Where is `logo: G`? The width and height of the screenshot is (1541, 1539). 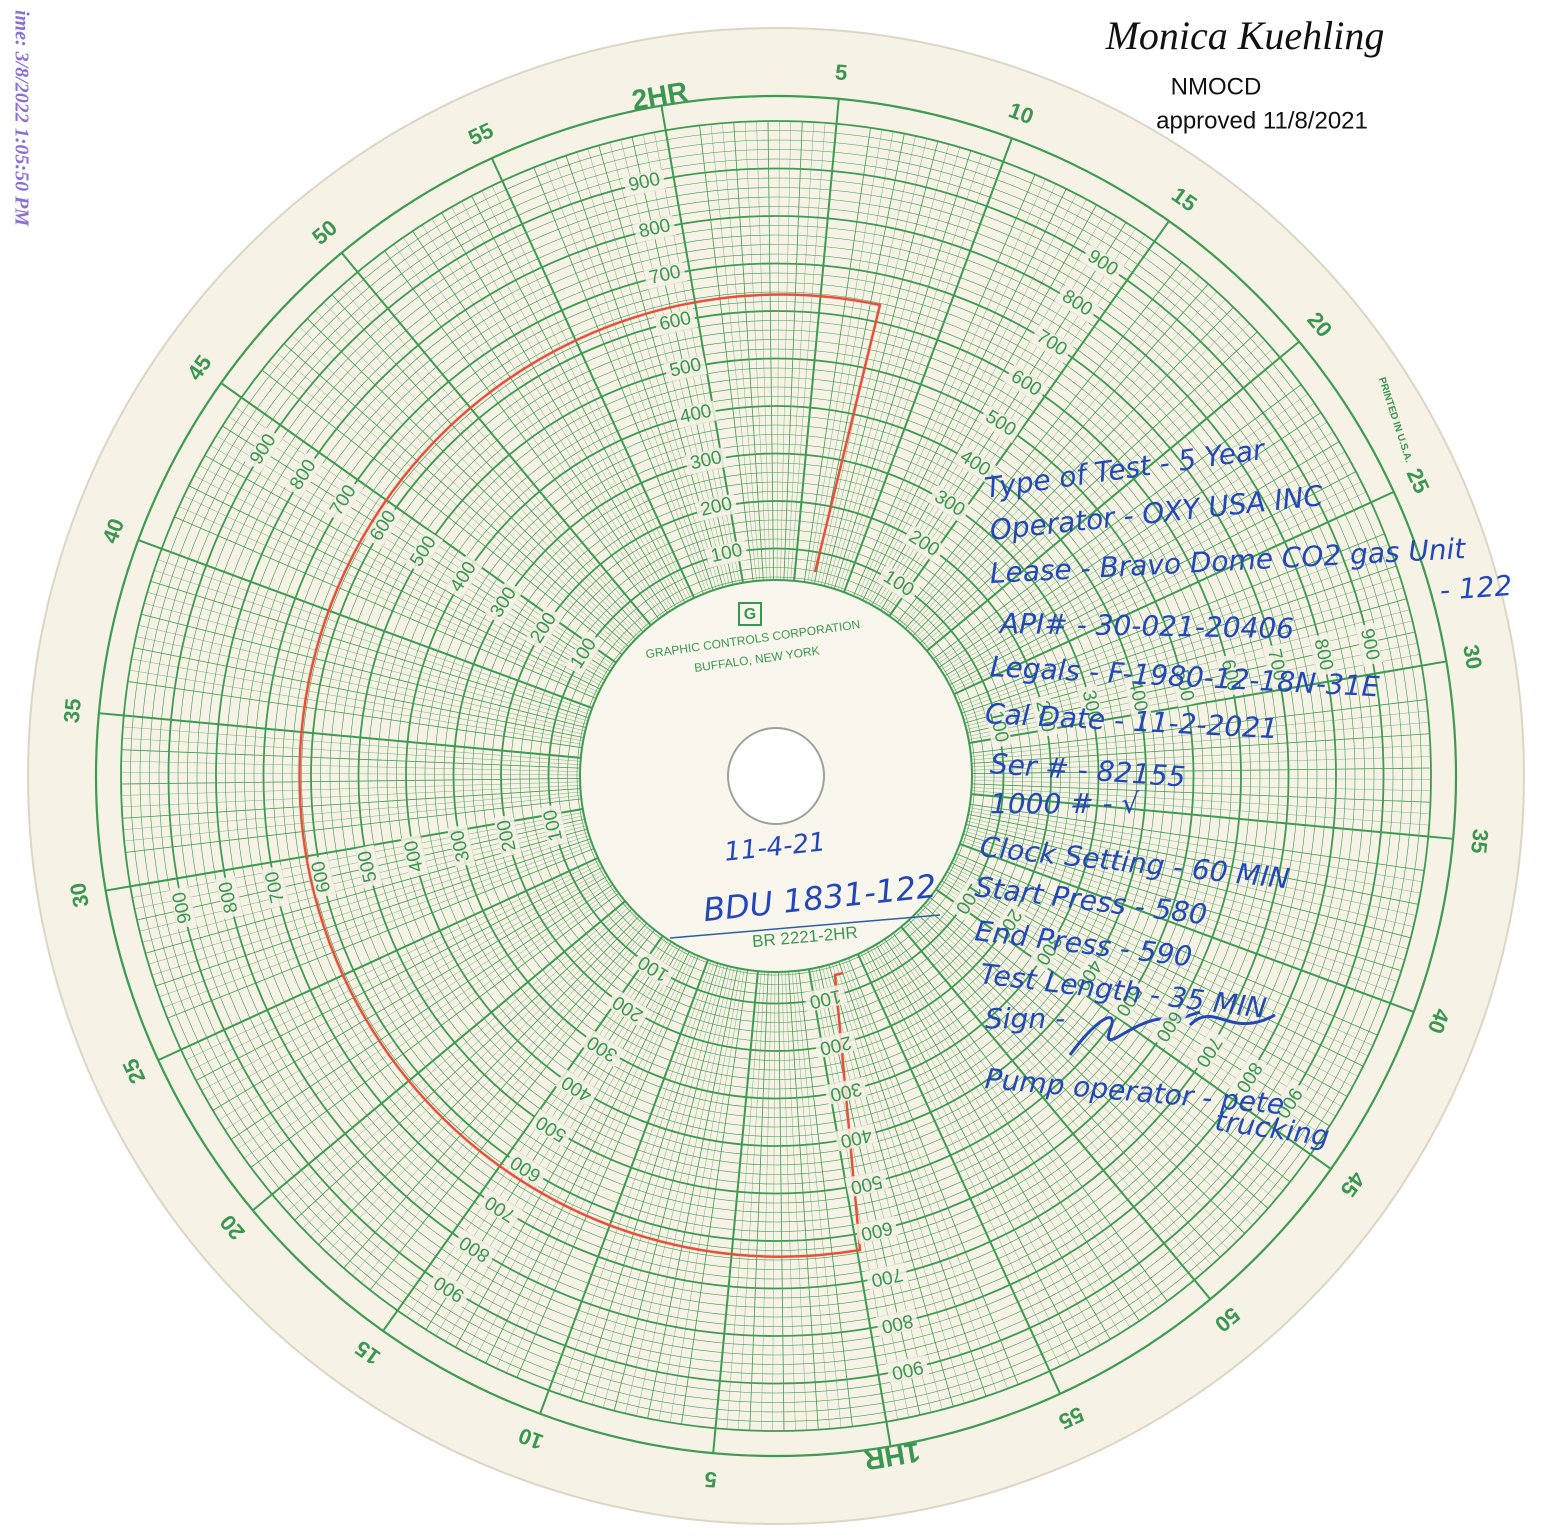
logo: G is located at coordinates (750, 614).